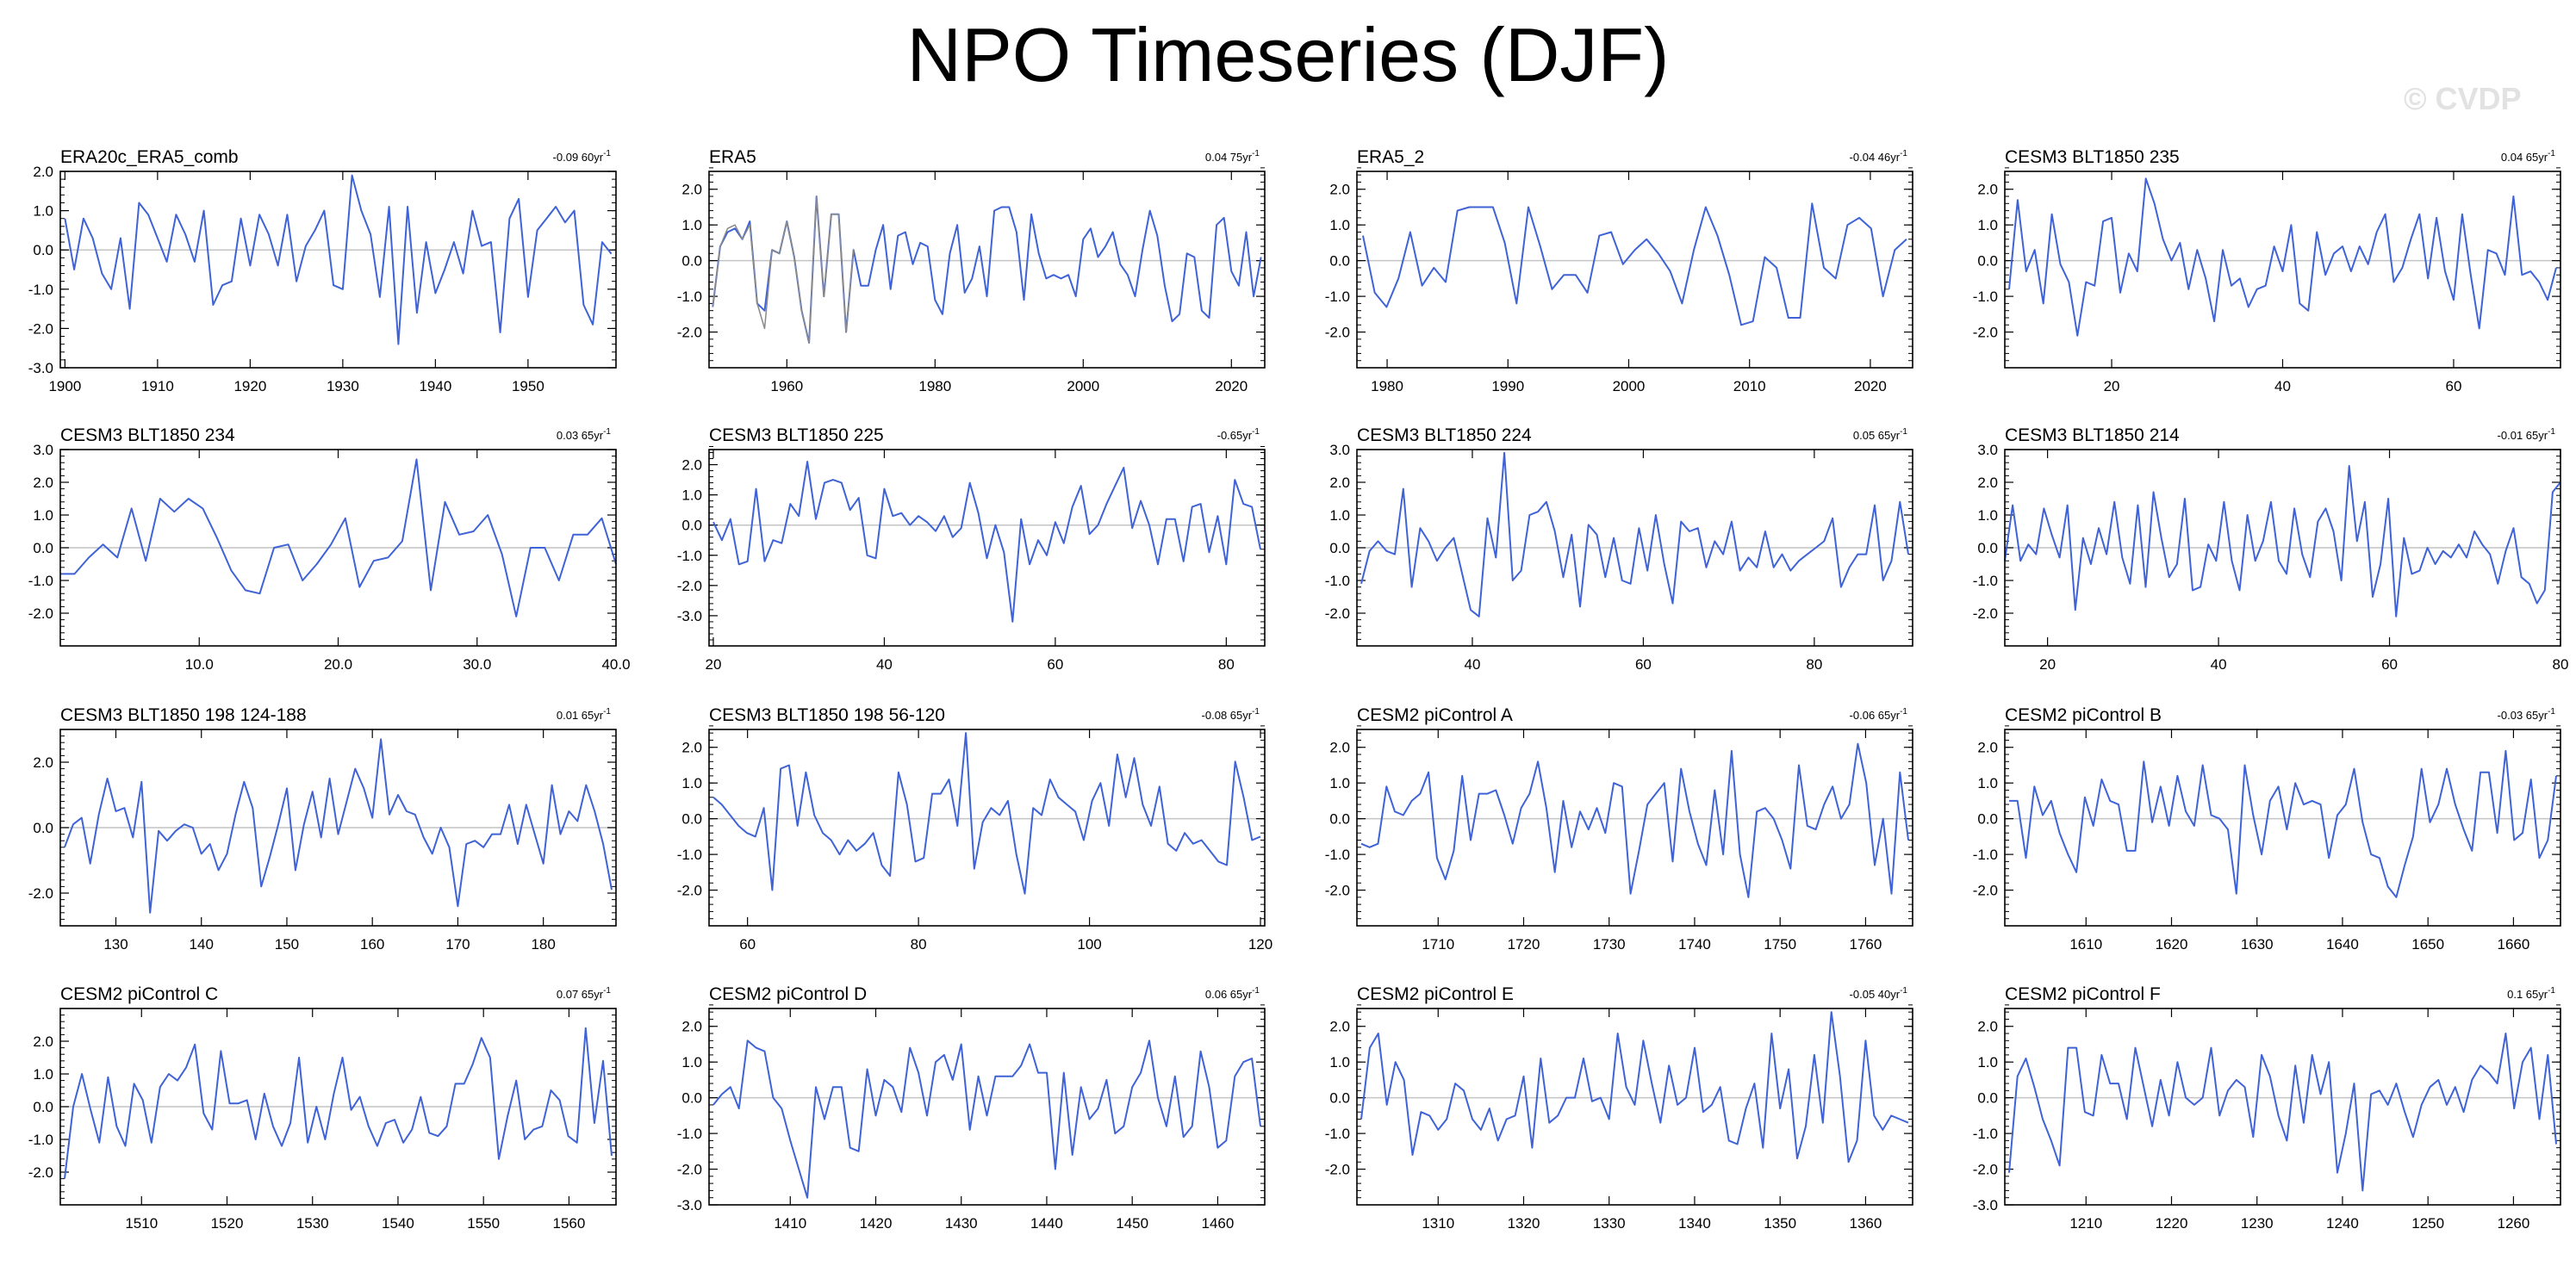 The height and width of the screenshot is (1266, 2576). Describe the element at coordinates (1881, 435) in the screenshot. I see `trend-label: 0.05 65yr-1` at that location.